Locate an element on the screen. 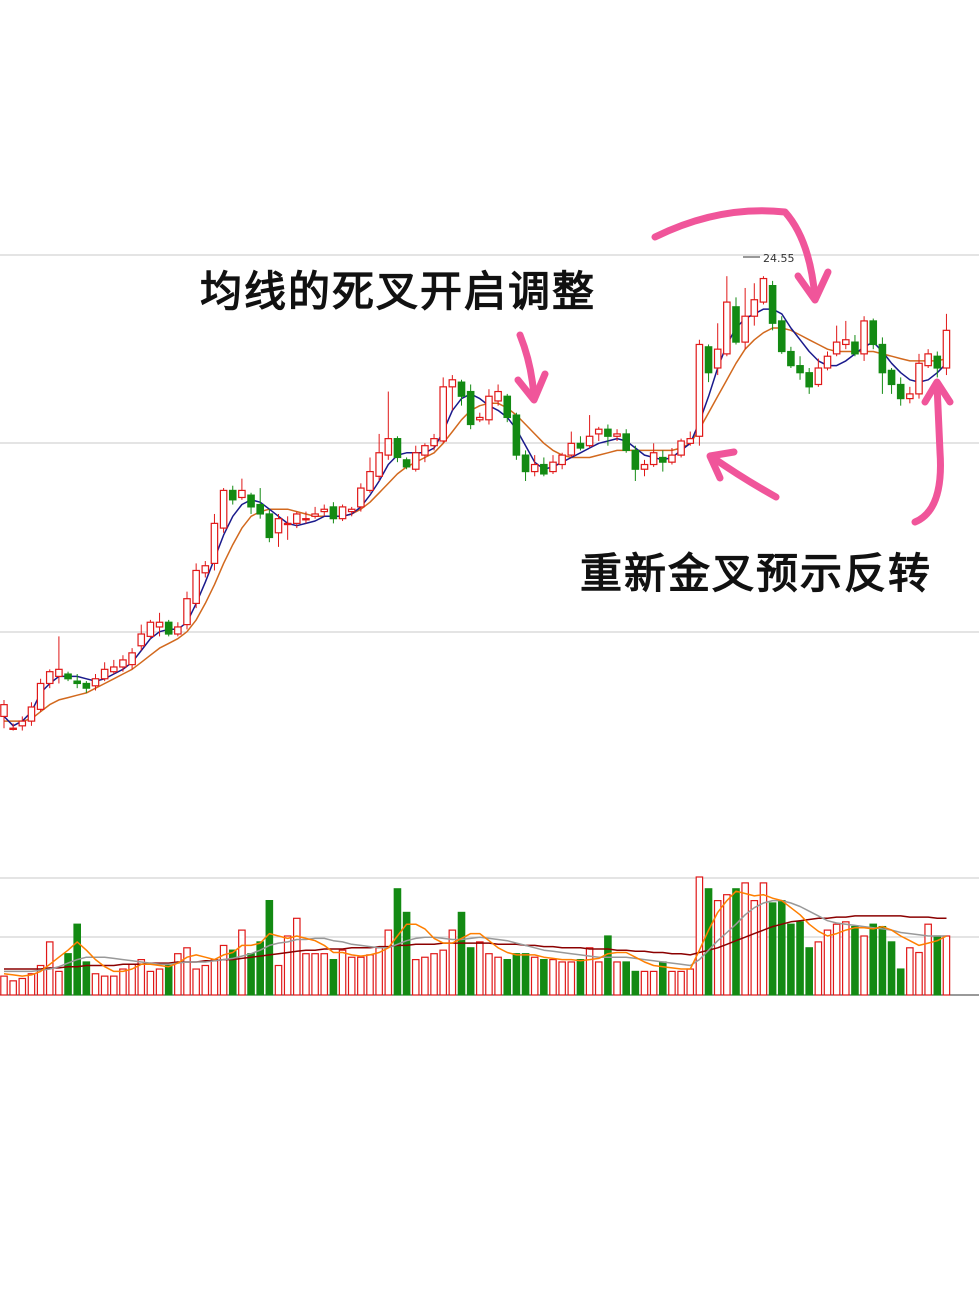 The height and width of the screenshot is (1305, 979). volume-ma-long is located at coordinates (475, 942).